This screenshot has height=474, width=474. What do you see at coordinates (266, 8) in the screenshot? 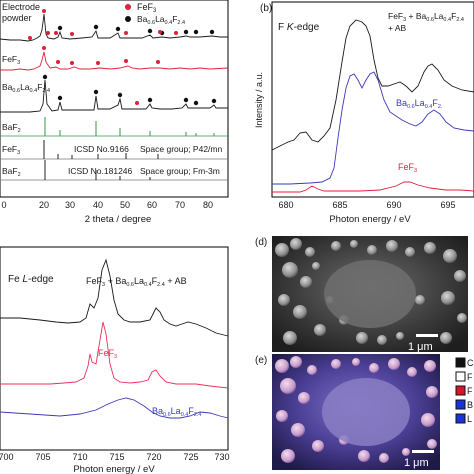
I see `panel-b-letter: (b)` at bounding box center [266, 8].